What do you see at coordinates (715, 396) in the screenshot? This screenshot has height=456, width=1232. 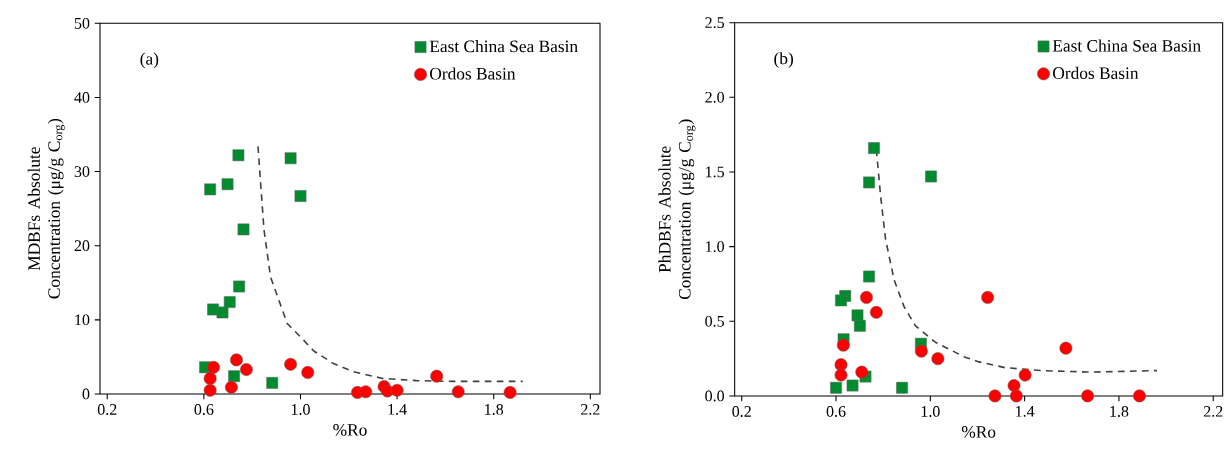 I see `y-tick-label: 0.0` at bounding box center [715, 396].